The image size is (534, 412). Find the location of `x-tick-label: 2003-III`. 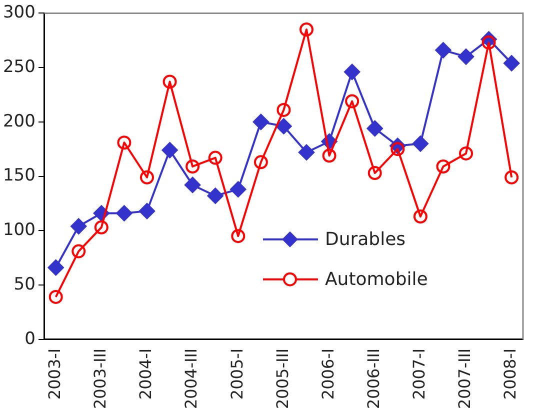

x-tick-label: 2003-III is located at coordinates (100, 379).